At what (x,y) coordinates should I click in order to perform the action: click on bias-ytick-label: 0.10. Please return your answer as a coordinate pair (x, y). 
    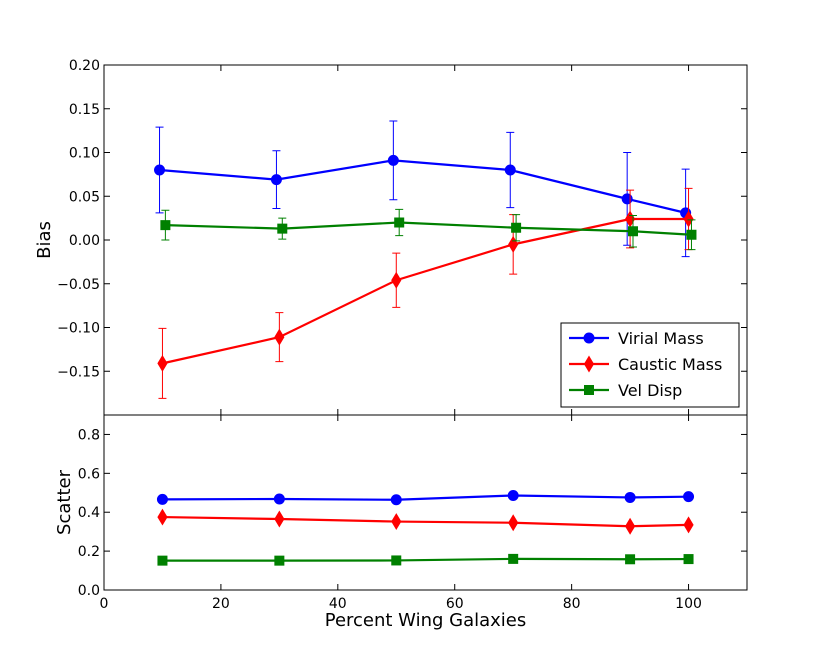
    Looking at the image, I should click on (84, 154).